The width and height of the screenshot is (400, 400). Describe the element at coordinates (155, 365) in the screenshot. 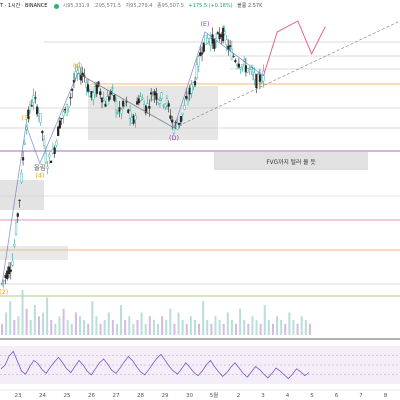

I see `oscillator-line` at that location.